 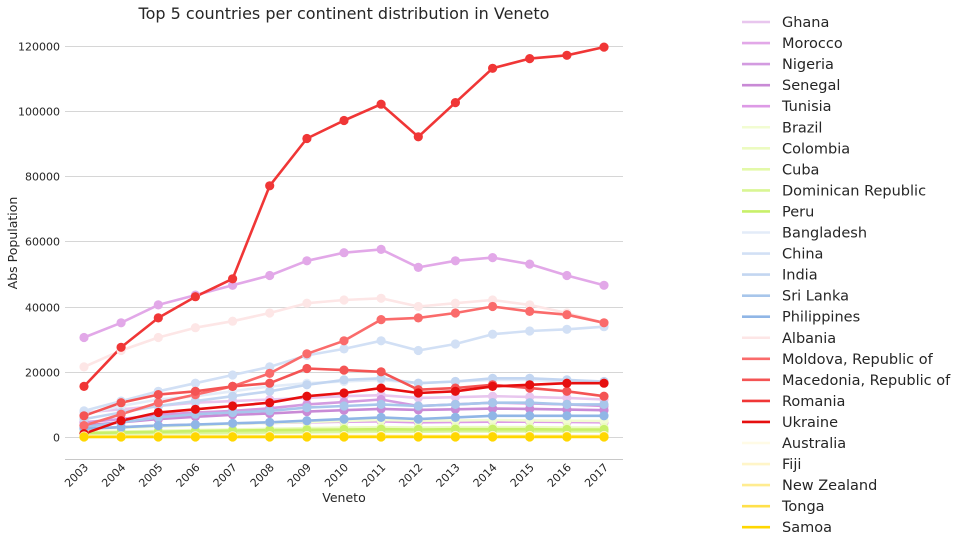 What do you see at coordinates (807, 528) in the screenshot?
I see `legend-label: Samoa` at bounding box center [807, 528].